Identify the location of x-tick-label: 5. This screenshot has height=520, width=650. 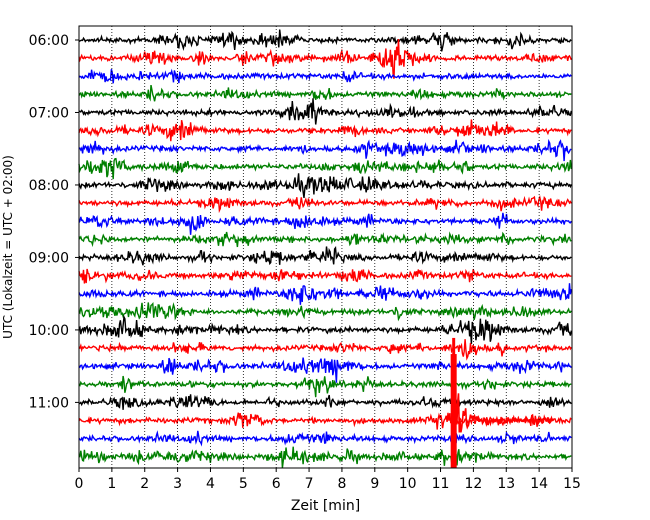
(243, 484).